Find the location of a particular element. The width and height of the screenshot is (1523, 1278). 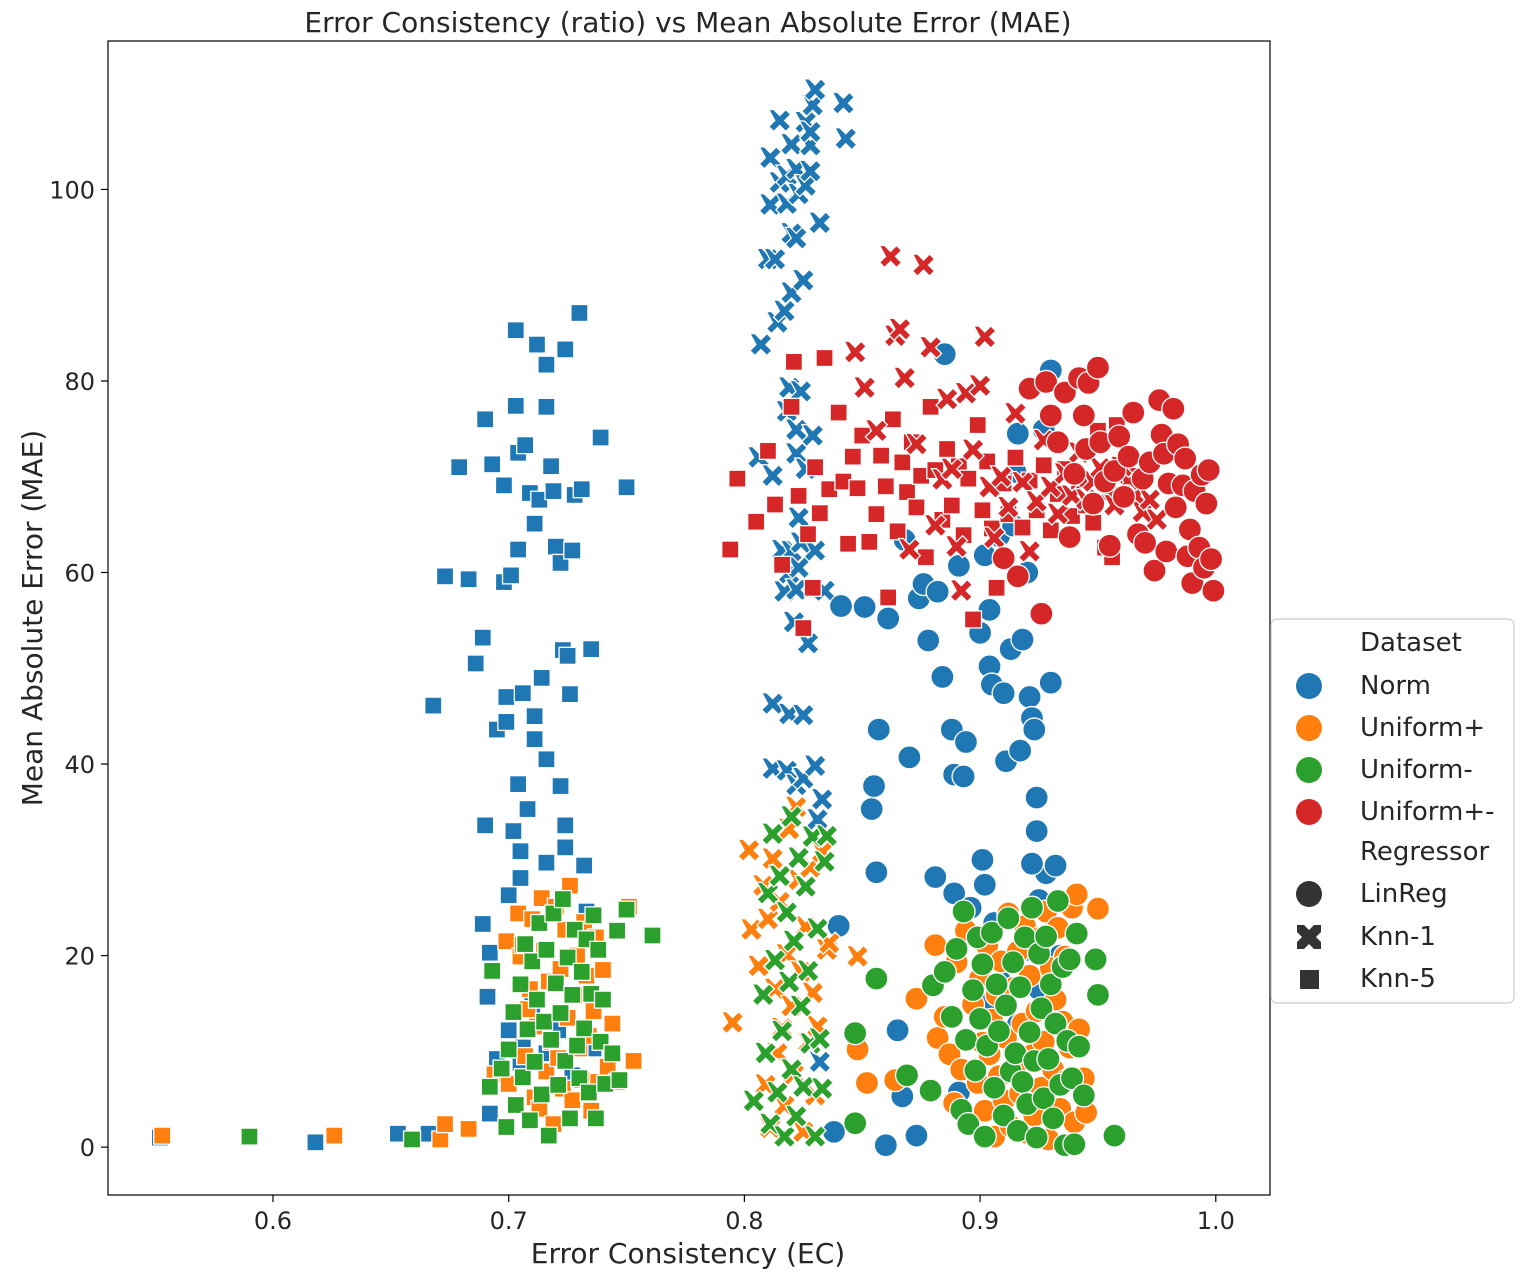

x-tick-label: 0.6 is located at coordinates (273, 1221).